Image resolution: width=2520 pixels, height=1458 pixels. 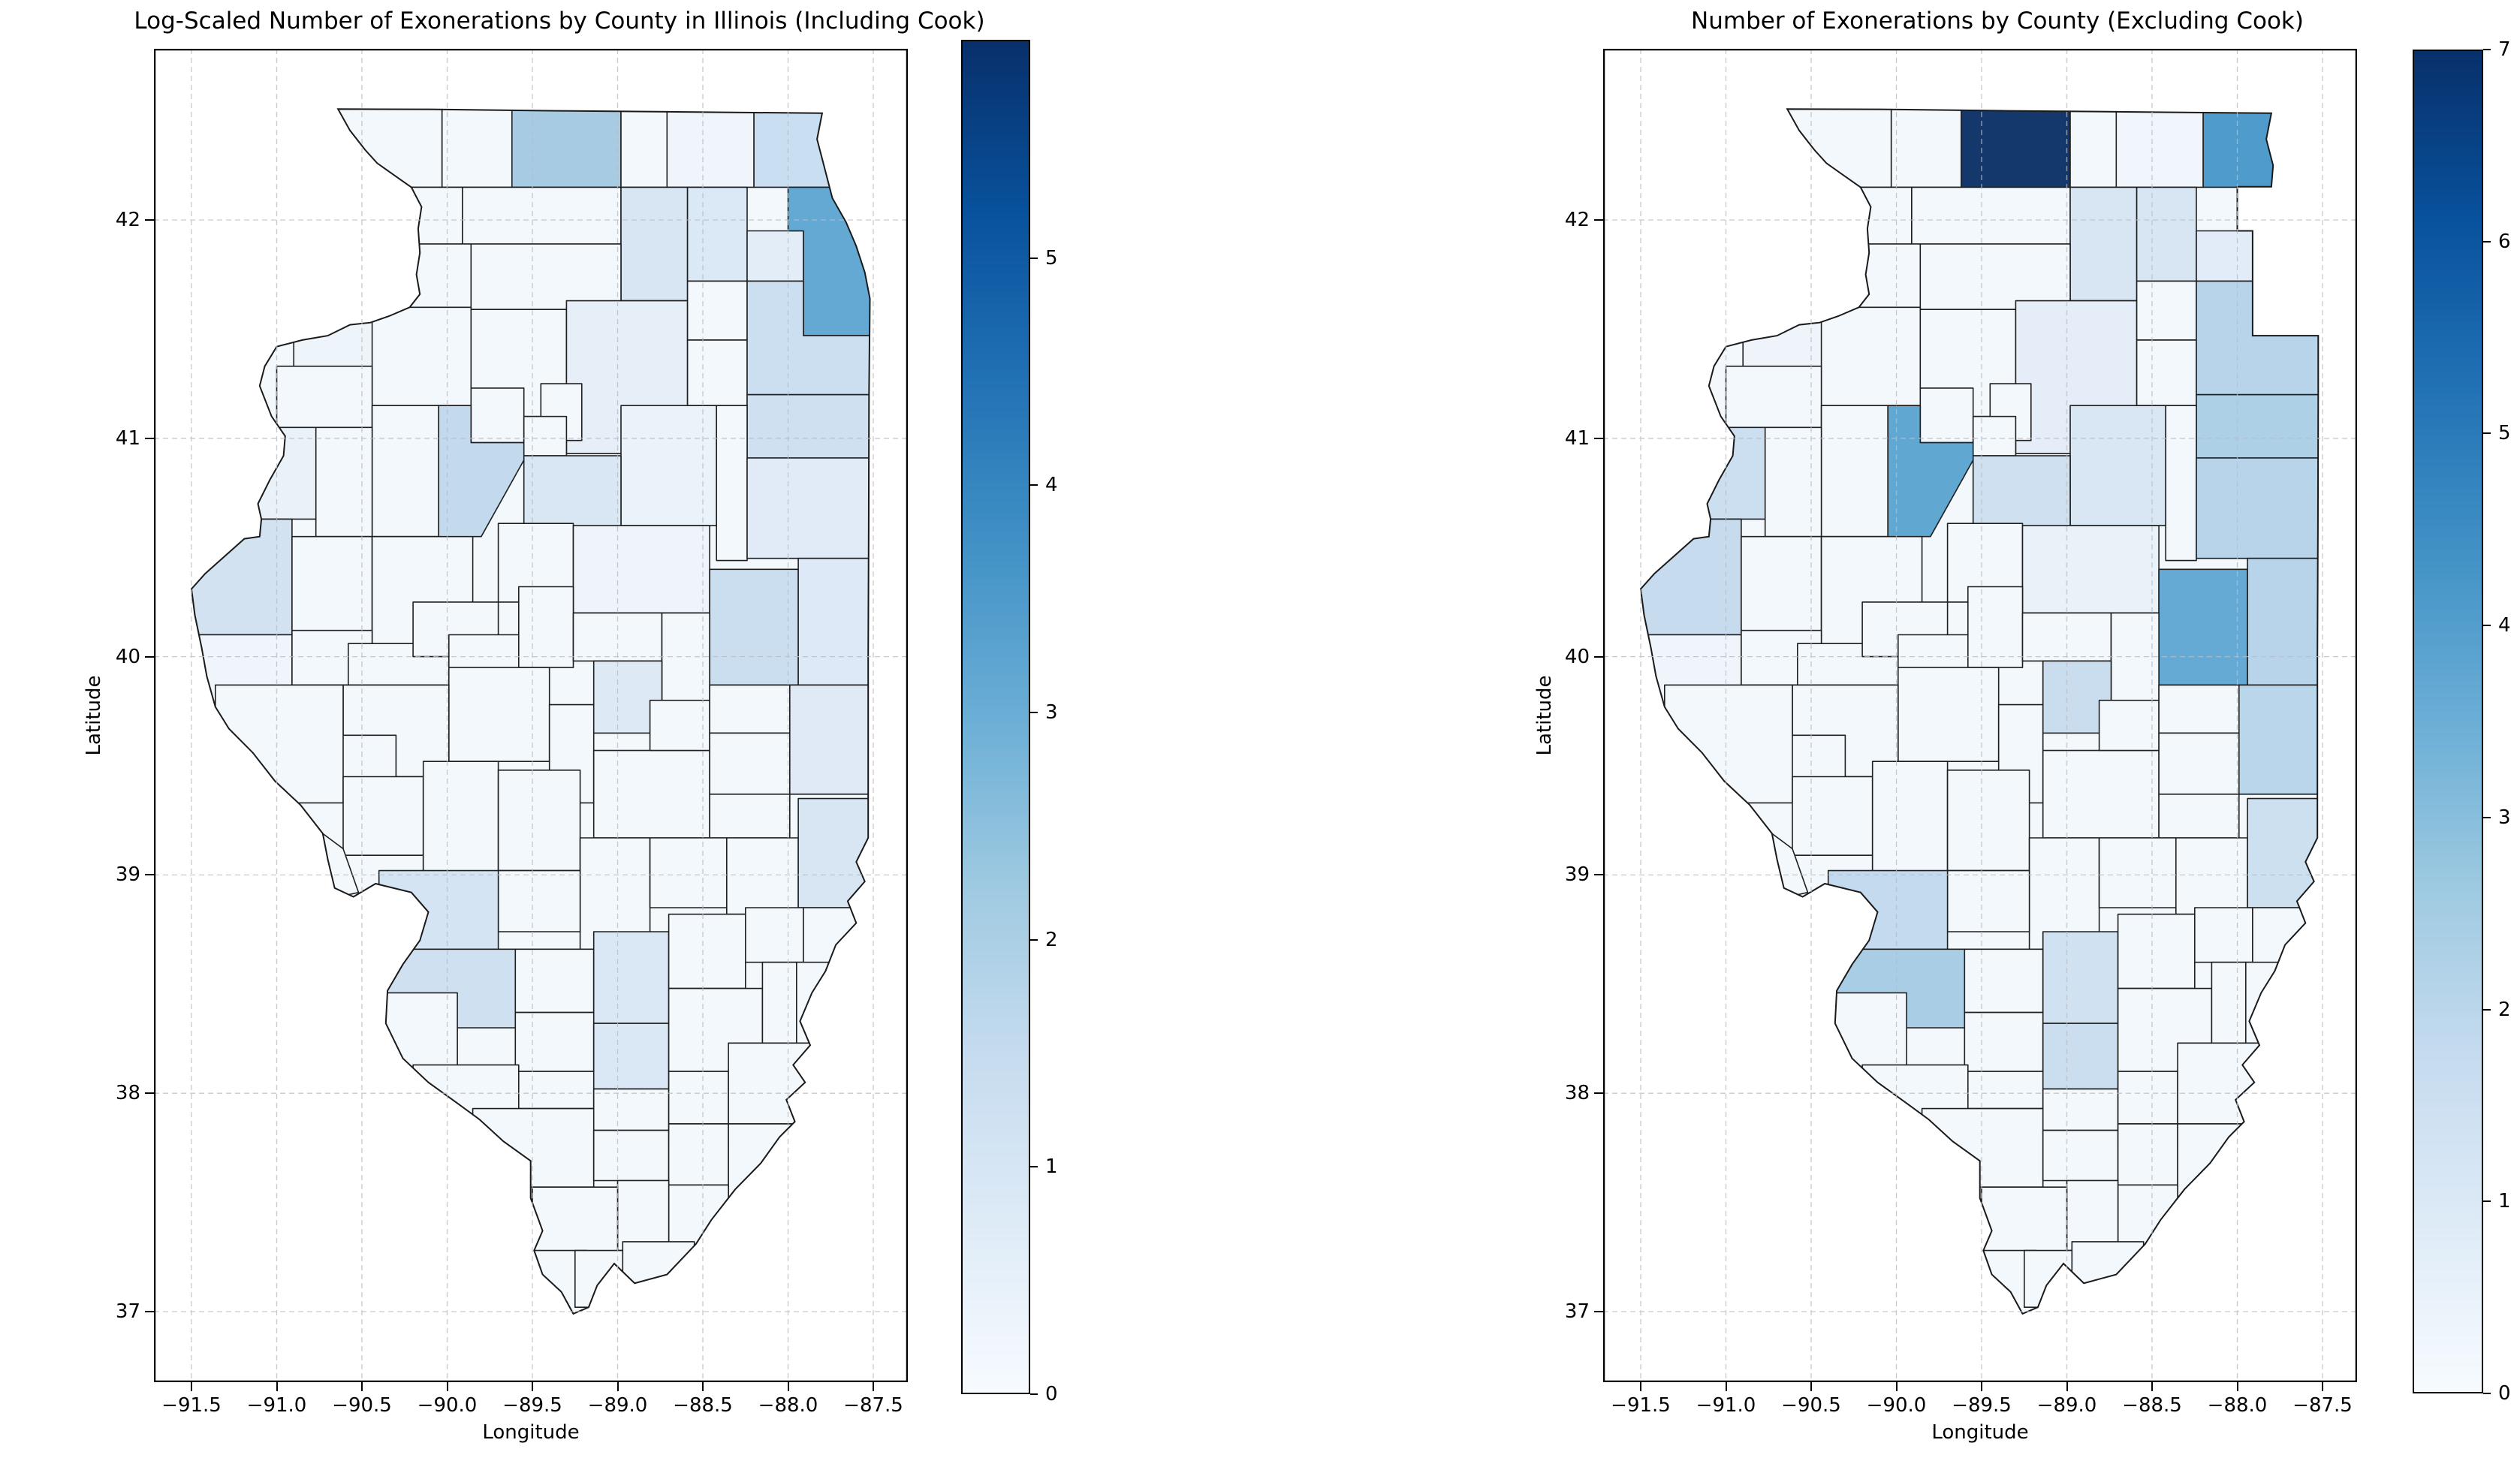 I want to click on x-tick-label: −89.0, so click(x=2066, y=1405).